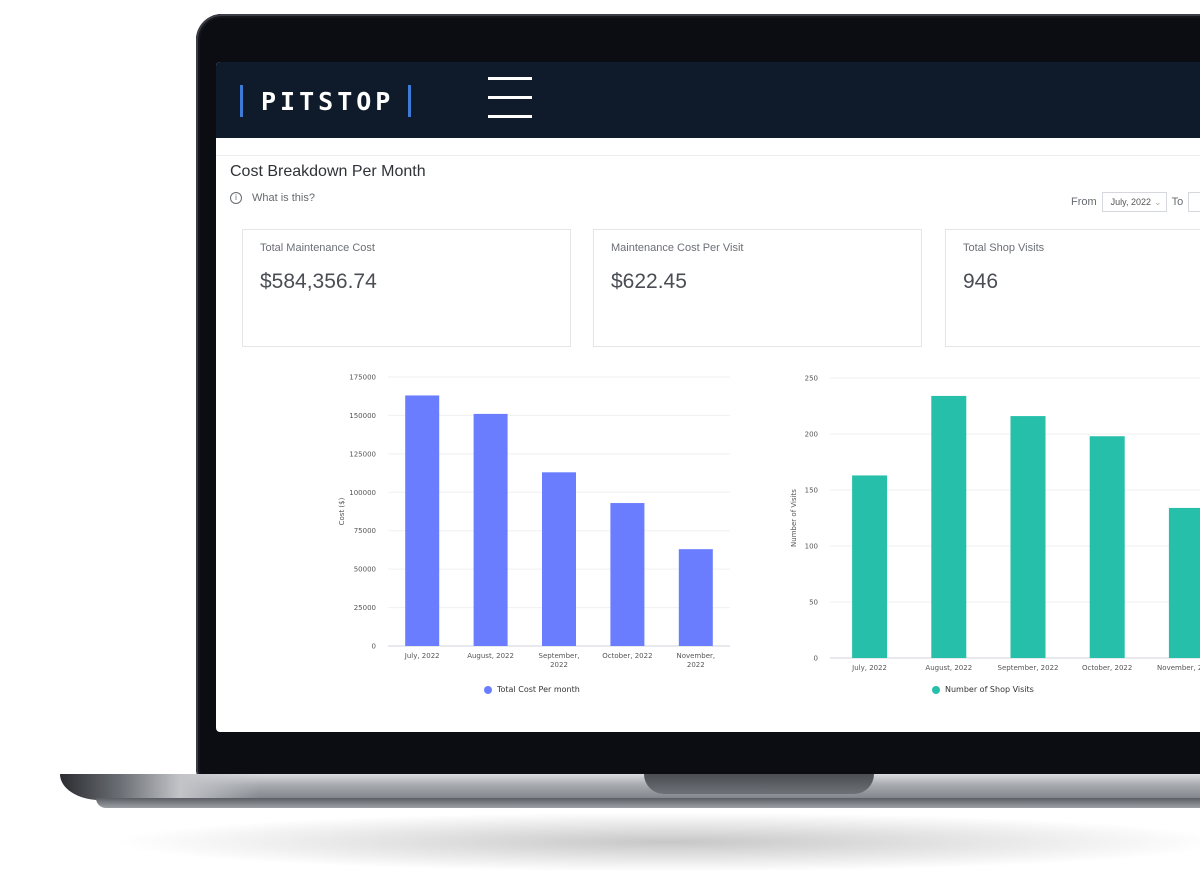 The image size is (1200, 885). What do you see at coordinates (365, 531) in the screenshot?
I see `y-tick-label: 75000` at bounding box center [365, 531].